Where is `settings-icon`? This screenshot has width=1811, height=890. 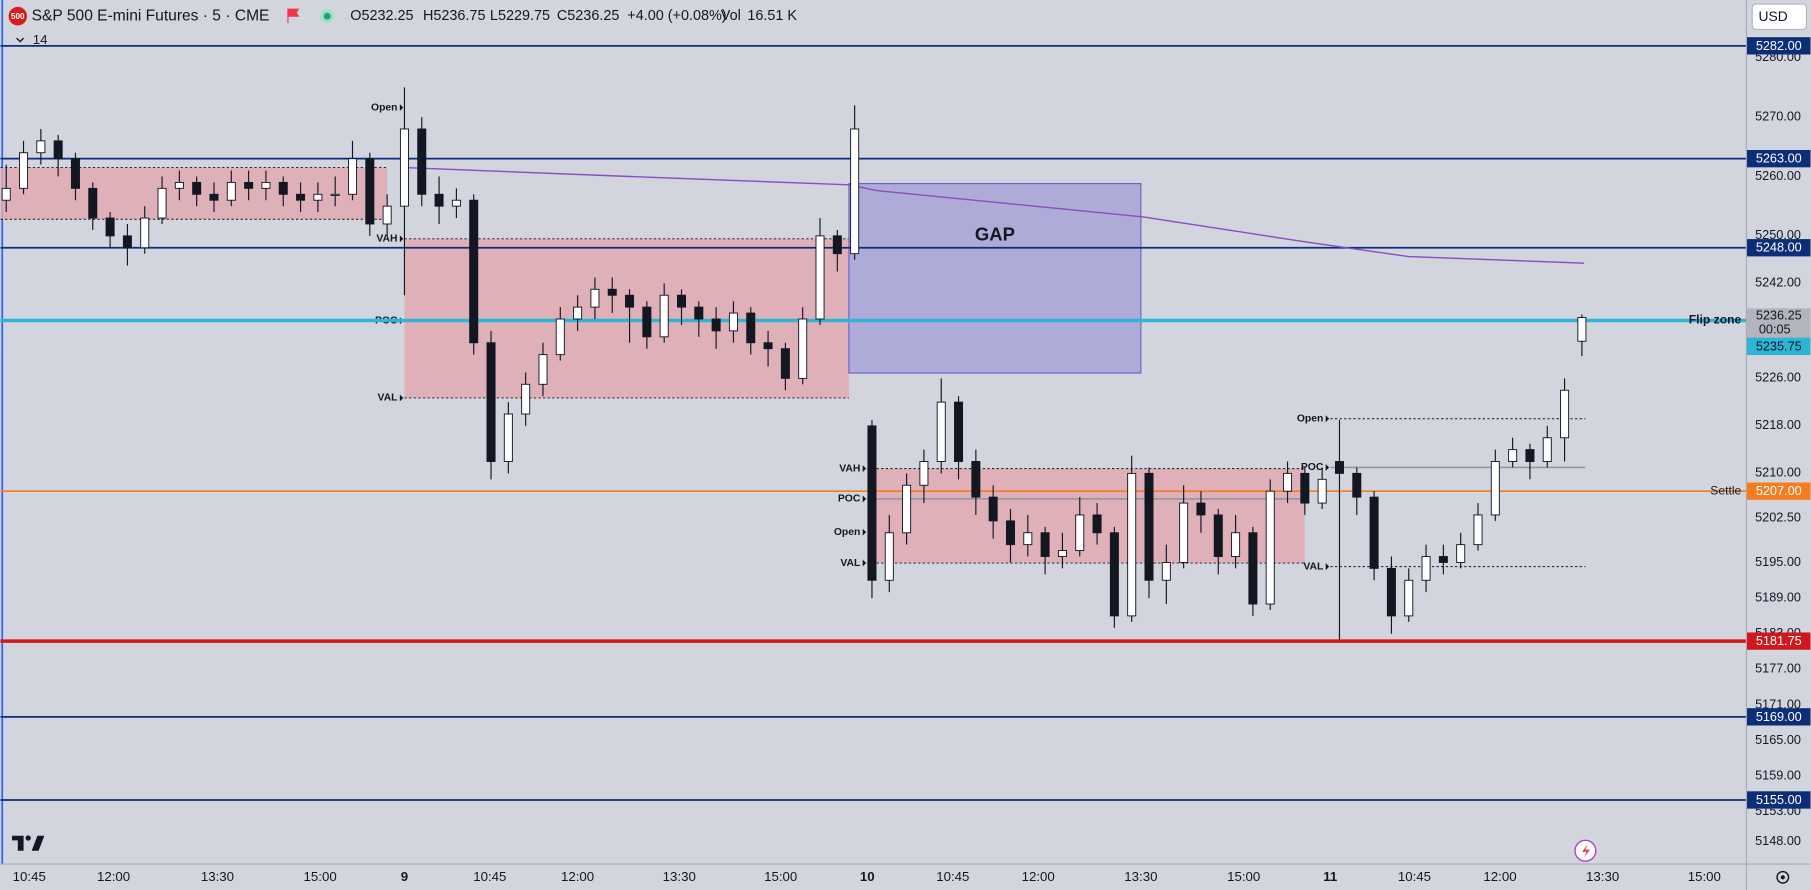
settings-icon is located at coordinates (1783, 877).